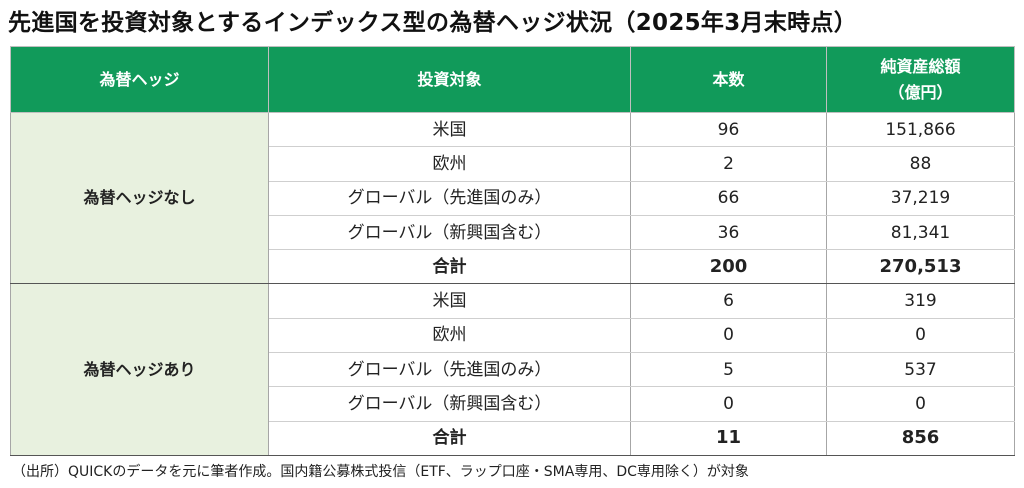  I want to click on page-title: 先進国を投資対象とするインデックス型の為替ヘッジ状況（2025年3月末時点）, so click(433, 23).